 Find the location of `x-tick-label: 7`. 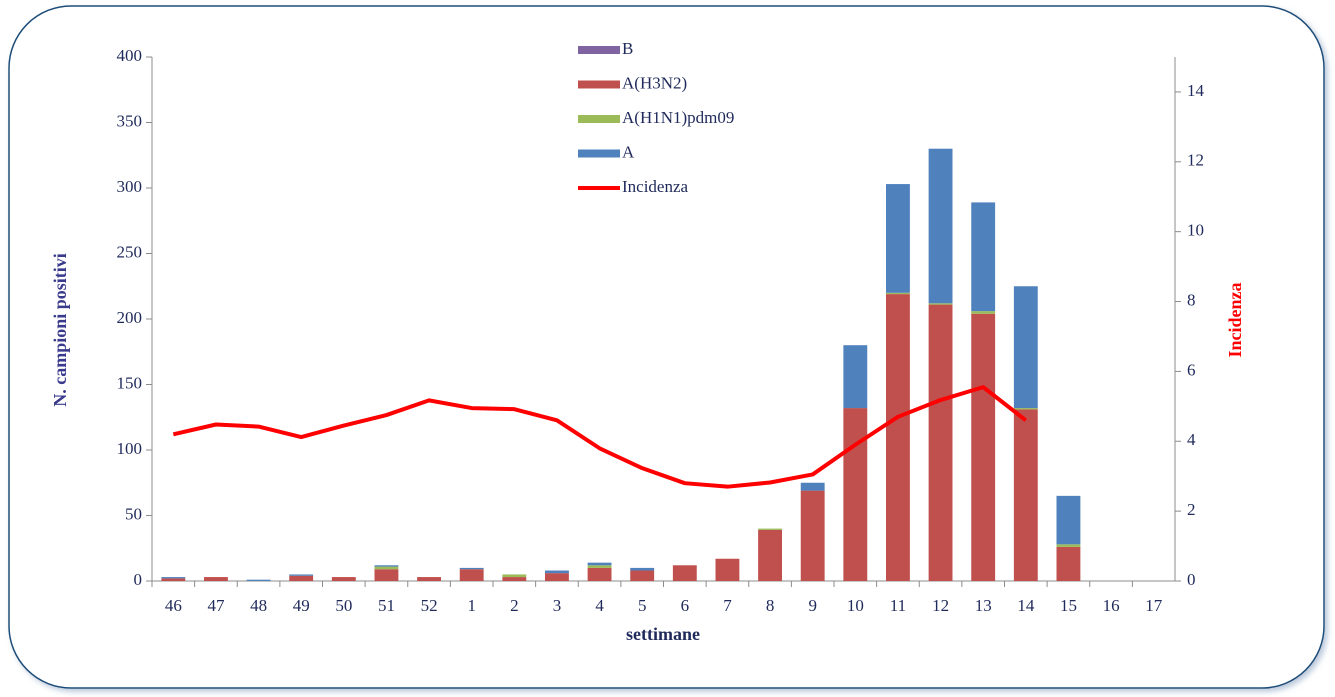

x-tick-label: 7 is located at coordinates (727, 605).